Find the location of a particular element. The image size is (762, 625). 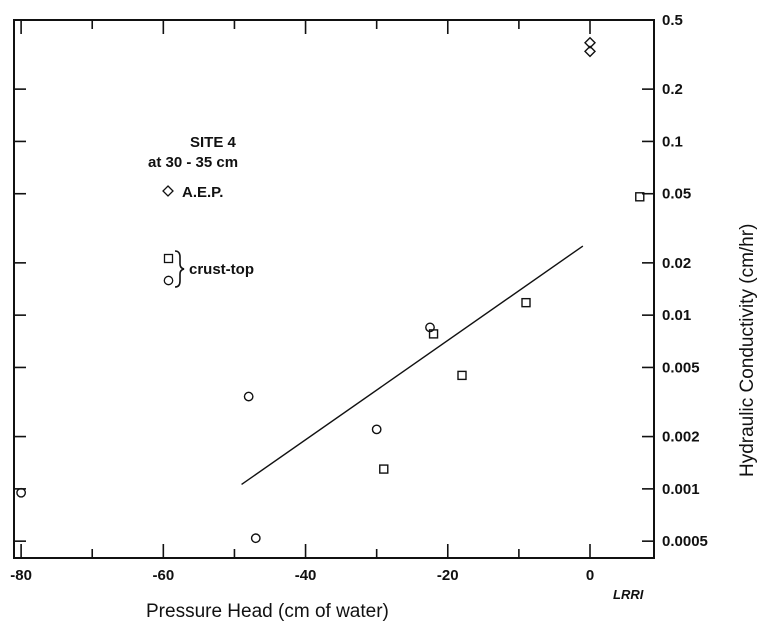

y-tick-label: 0.01 is located at coordinates (676, 315).